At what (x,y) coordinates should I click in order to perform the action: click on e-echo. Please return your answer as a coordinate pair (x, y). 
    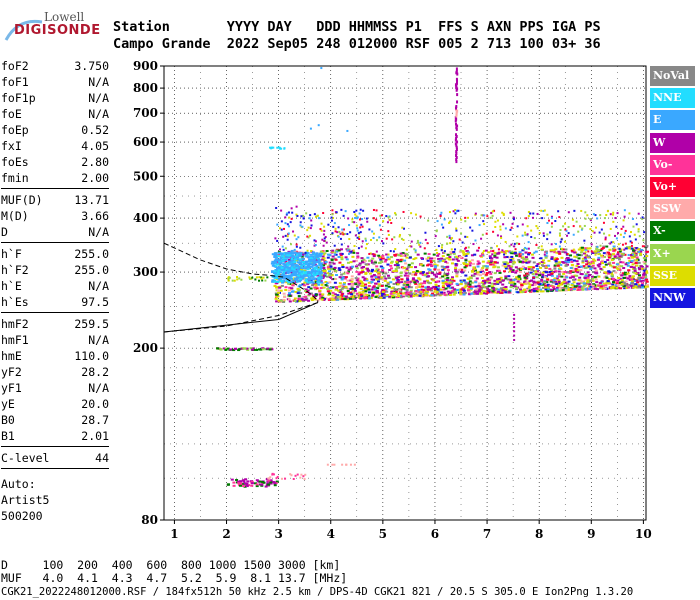
    Looking at the image, I should click on (228, 348).